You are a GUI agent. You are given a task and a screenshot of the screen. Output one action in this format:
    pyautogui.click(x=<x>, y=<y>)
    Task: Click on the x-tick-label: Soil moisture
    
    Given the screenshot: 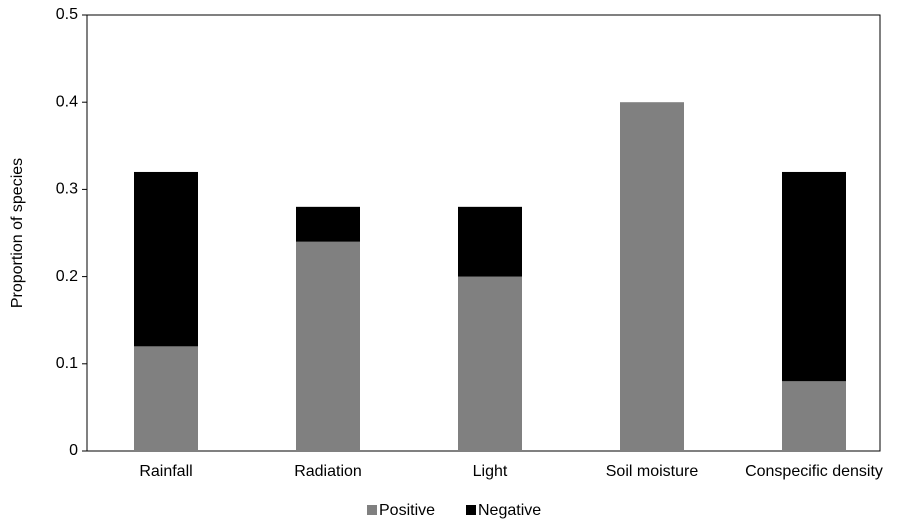 What is the action you would take?
    pyautogui.click(x=652, y=471)
    